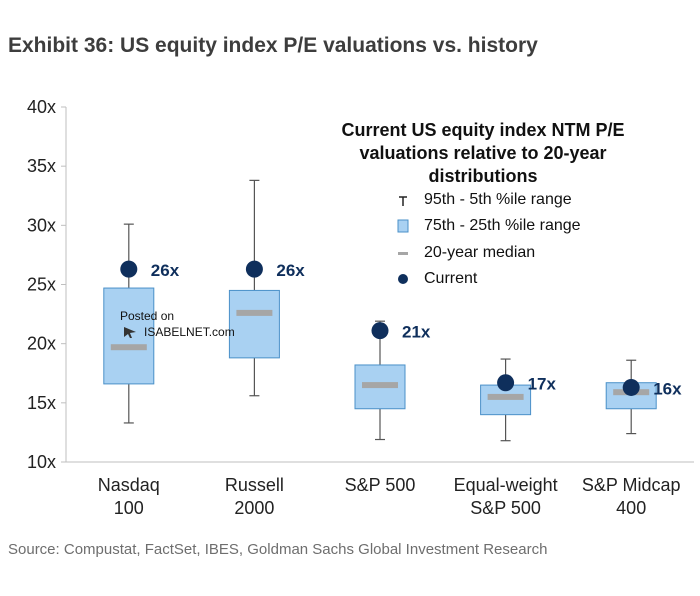 The image size is (700, 596). What do you see at coordinates (41, 344) in the screenshot?
I see `y-tick-label: 20x` at bounding box center [41, 344].